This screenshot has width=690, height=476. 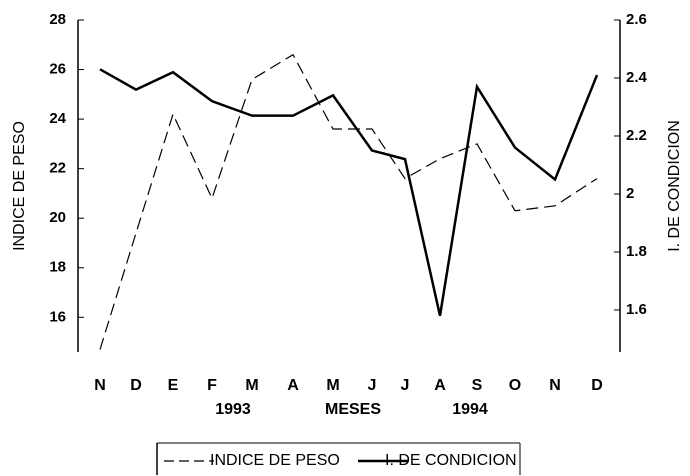 I want to click on x-sub-label: MESES, so click(x=353, y=409).